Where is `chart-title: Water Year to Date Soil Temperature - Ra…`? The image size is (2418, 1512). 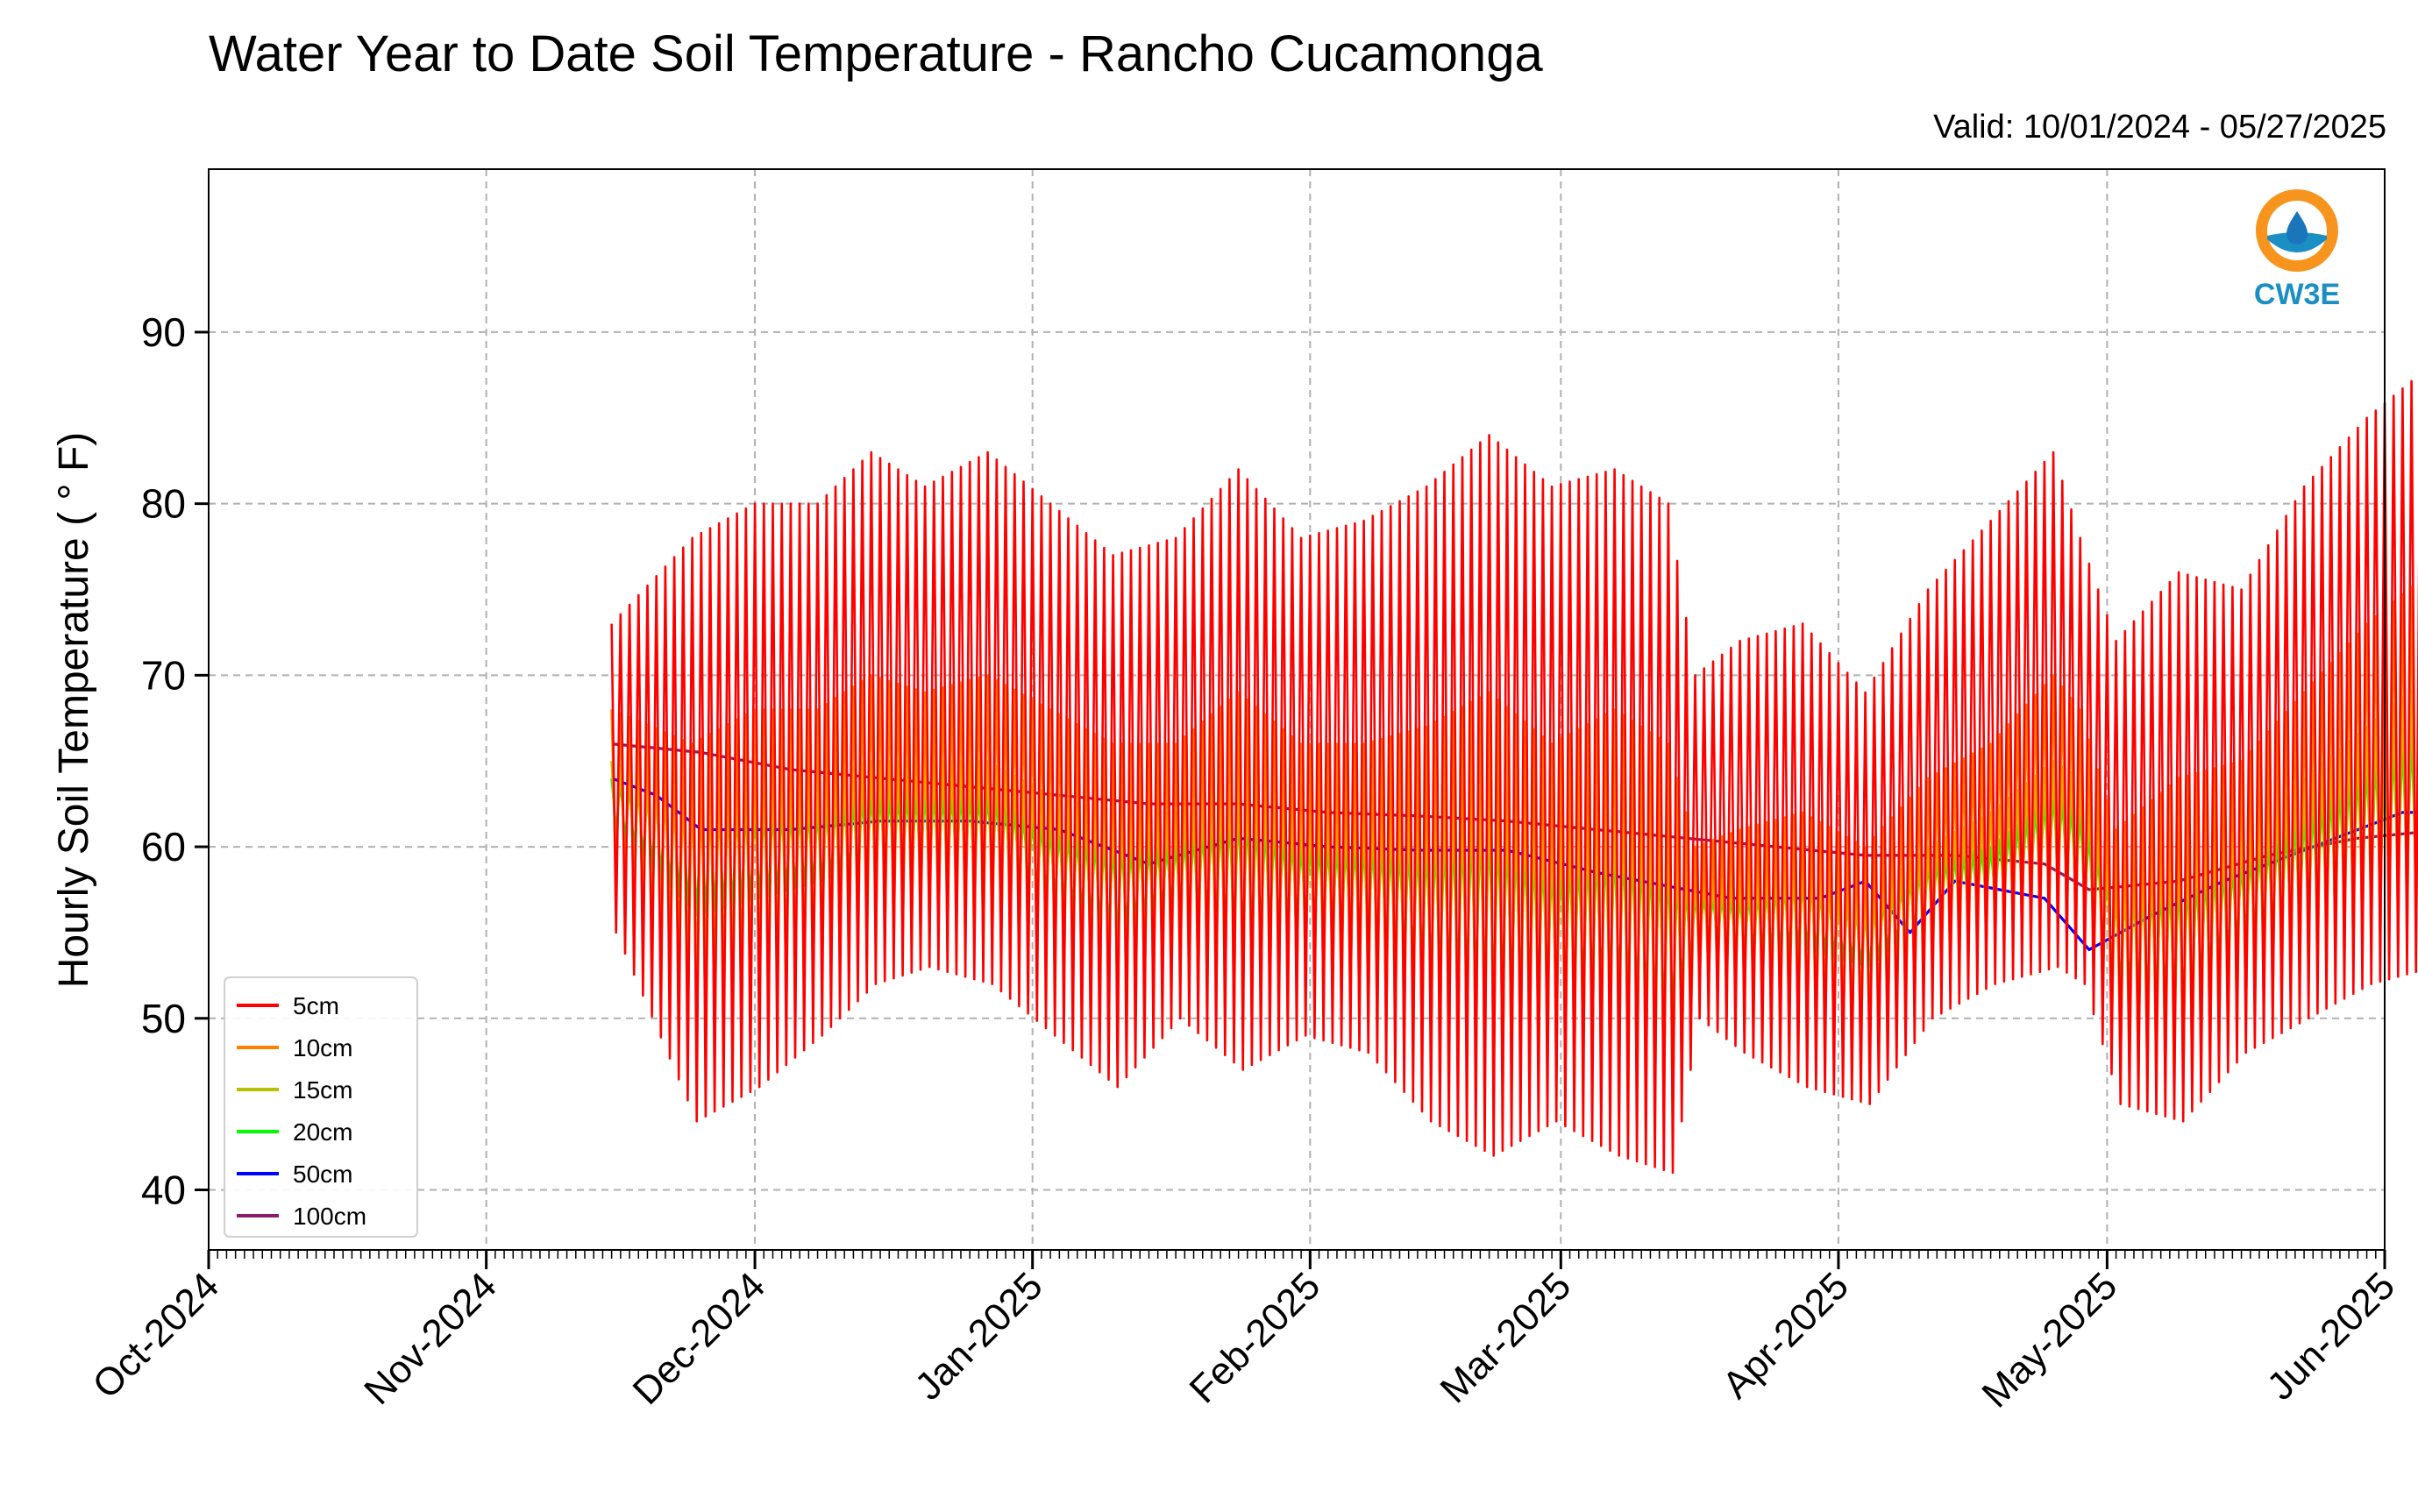
chart-title: Water Year to Date Soil Temperature - Ra… is located at coordinates (876, 53).